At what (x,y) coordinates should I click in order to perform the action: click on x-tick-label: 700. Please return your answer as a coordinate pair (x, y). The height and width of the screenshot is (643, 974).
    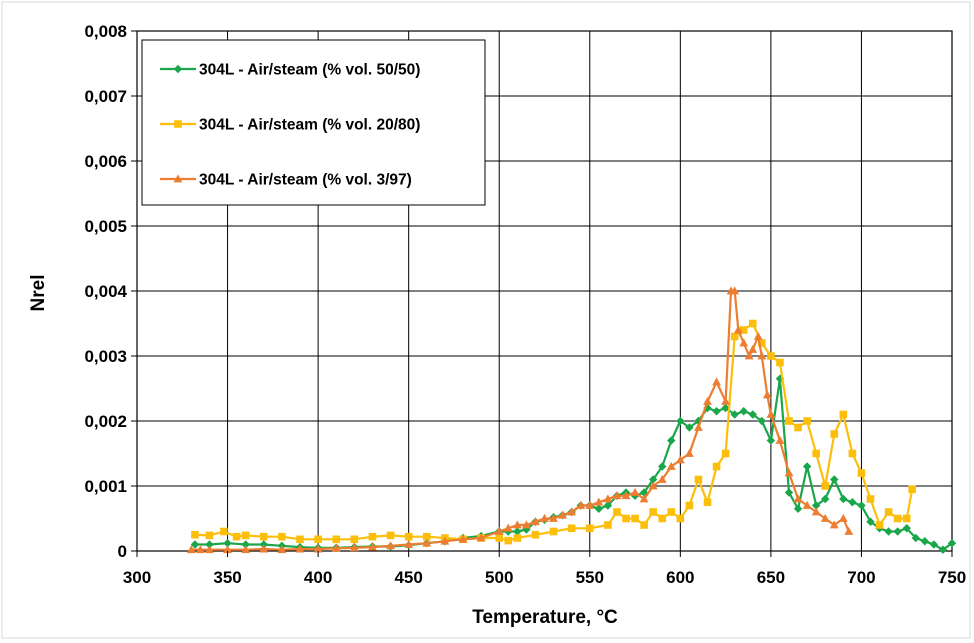
    Looking at the image, I should click on (861, 577).